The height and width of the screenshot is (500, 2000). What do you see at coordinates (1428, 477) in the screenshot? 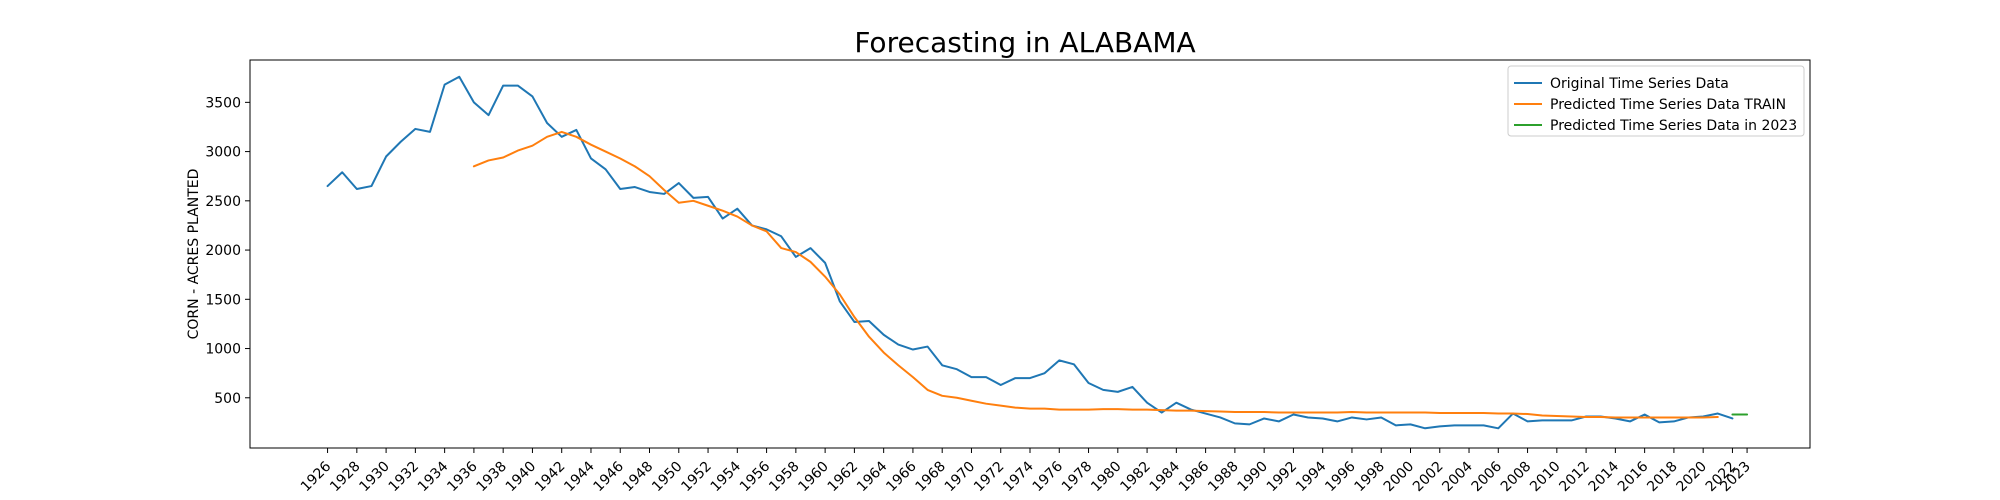
I see `x-tick-label: 2002` at bounding box center [1428, 477].